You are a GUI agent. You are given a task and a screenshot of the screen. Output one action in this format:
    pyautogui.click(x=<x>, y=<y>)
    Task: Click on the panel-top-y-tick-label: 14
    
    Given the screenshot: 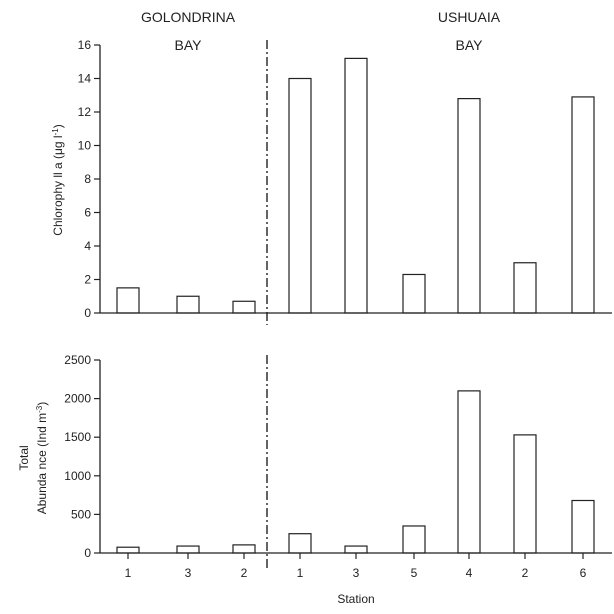 What is the action you would take?
    pyautogui.click(x=85, y=79)
    